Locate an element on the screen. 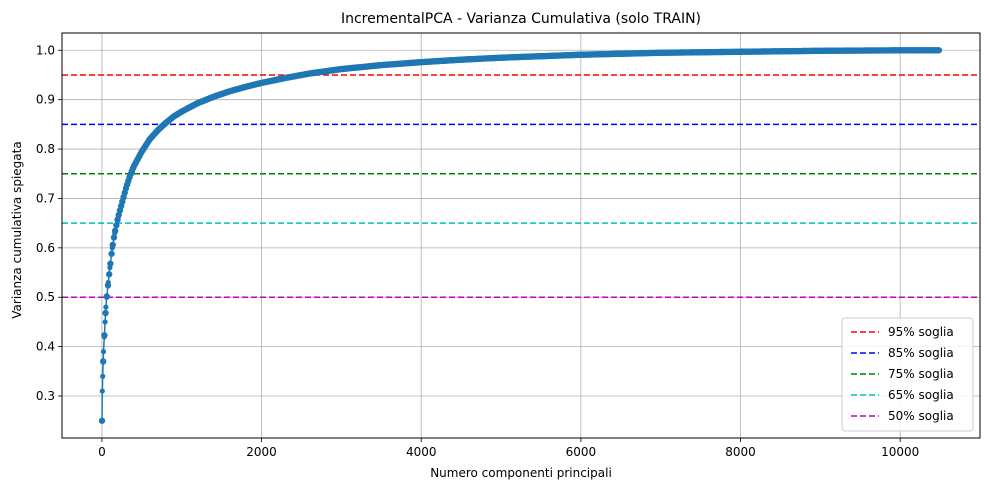 The width and height of the screenshot is (989, 490). y-axis-label: Varianza cumulativa spiegata is located at coordinates (17, 229).